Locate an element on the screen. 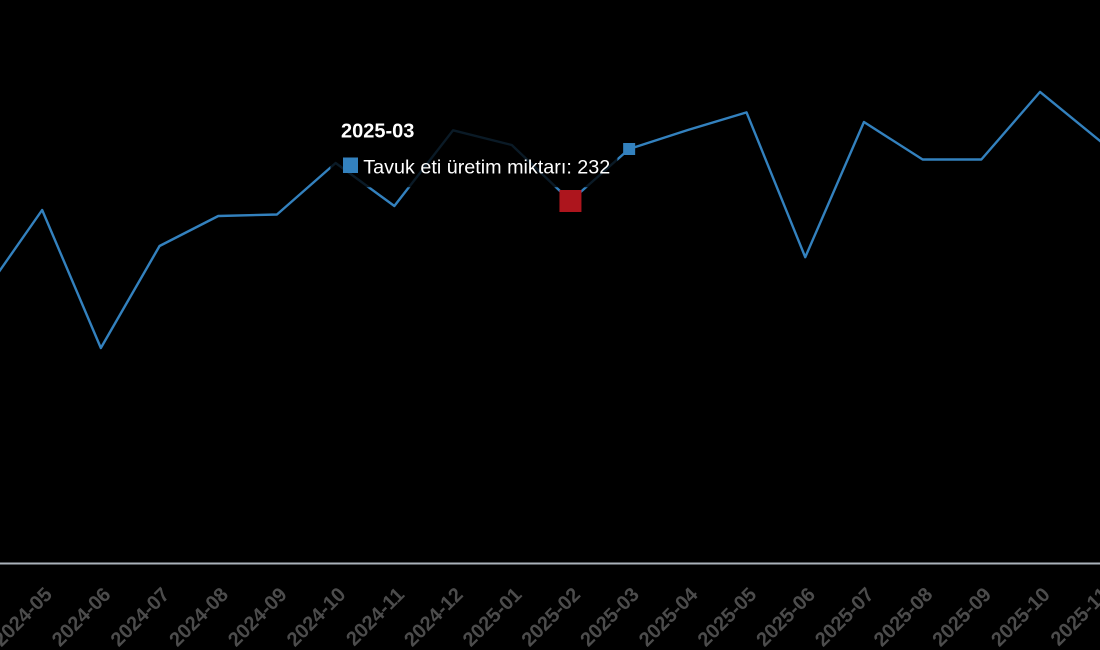 The width and height of the screenshot is (1100, 650). svg-text: 2024-07 is located at coordinates (140, 617).